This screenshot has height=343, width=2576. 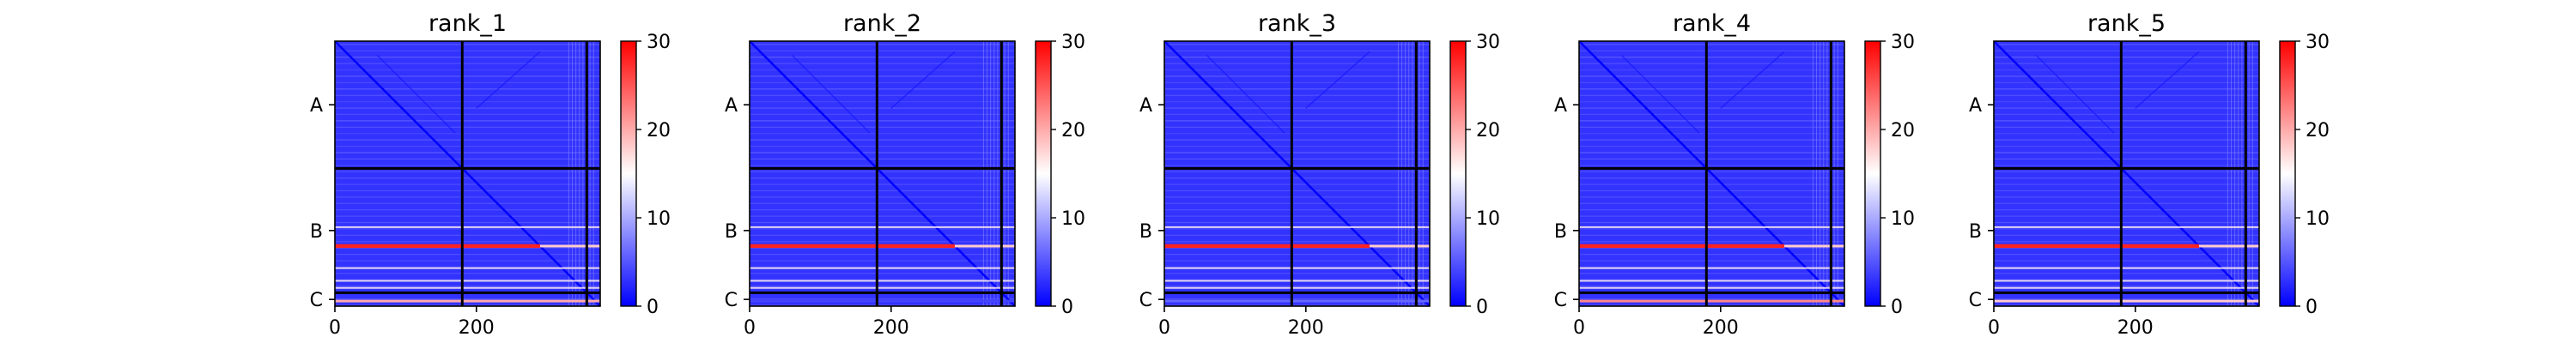 I want to click on axes-frame, so click(x=1711, y=174).